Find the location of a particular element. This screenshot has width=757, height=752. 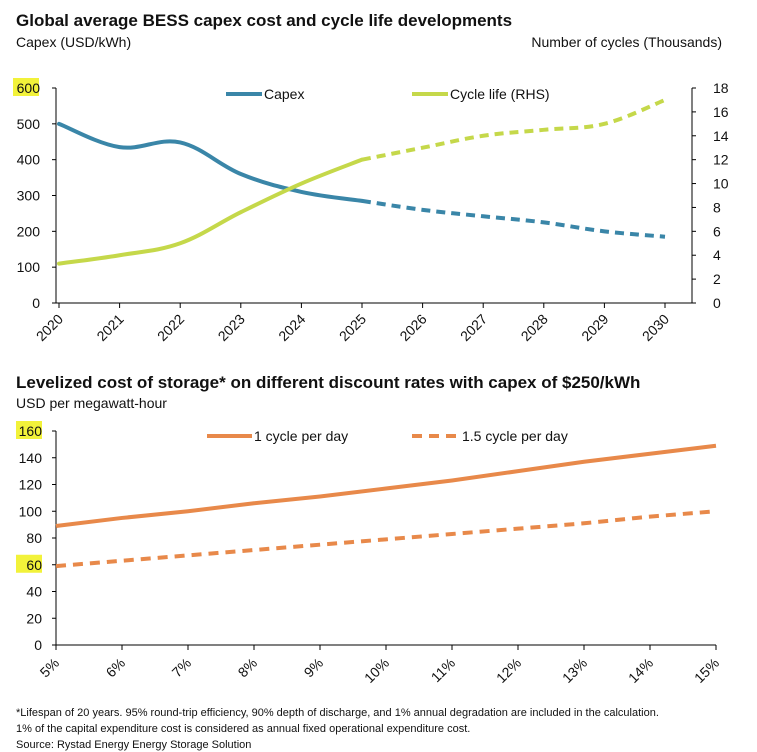

chart1-x-tick-label: 2024 is located at coordinates (291, 327).